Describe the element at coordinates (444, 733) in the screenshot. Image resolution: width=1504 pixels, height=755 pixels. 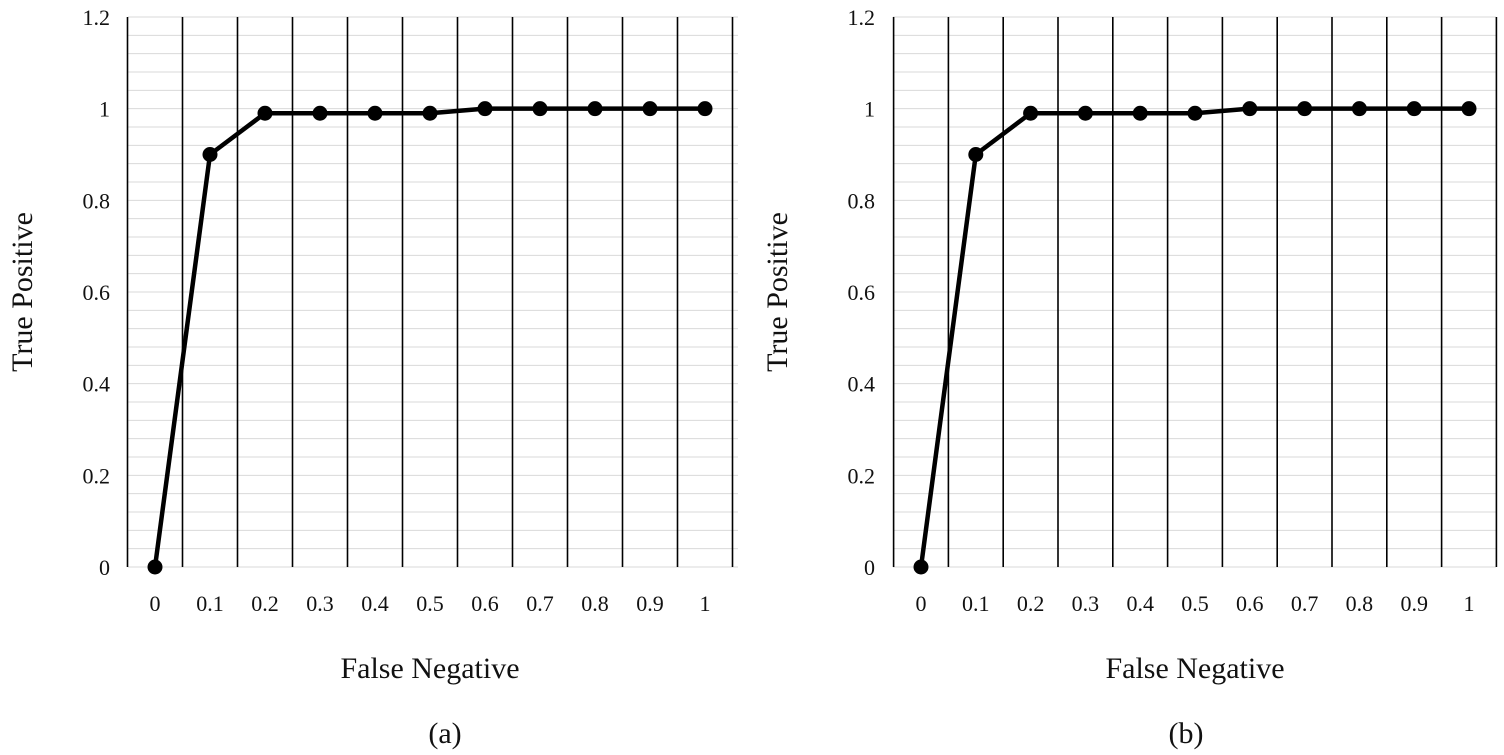
I see `chart-caption: (a)` at that location.